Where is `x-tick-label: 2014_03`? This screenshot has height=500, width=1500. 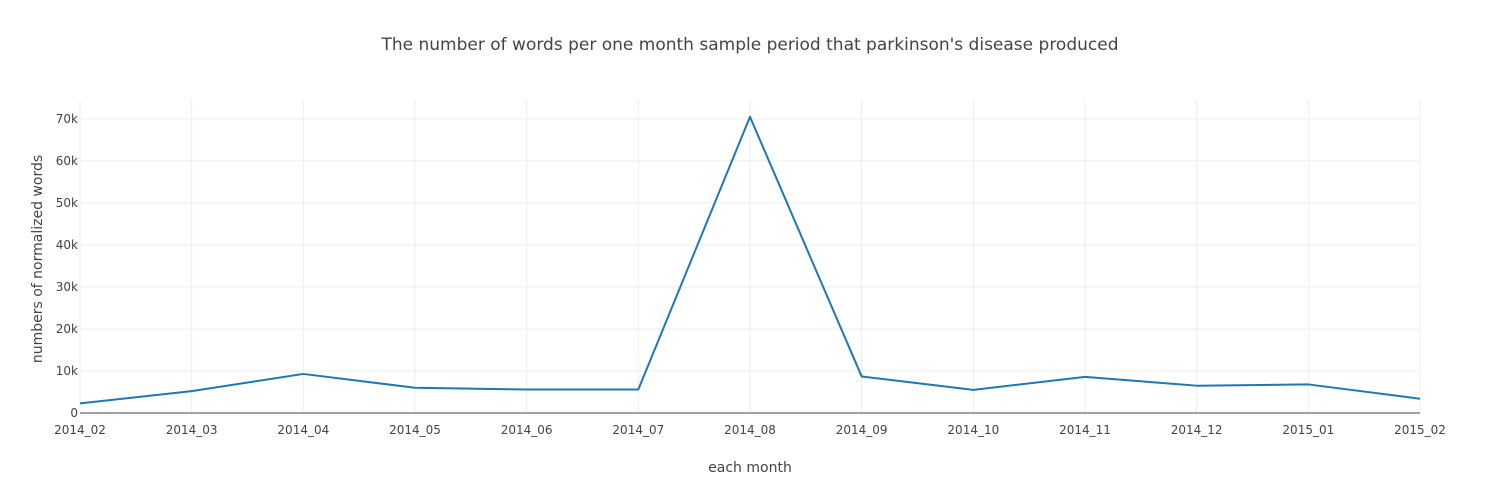
x-tick-label: 2014_03 is located at coordinates (192, 430).